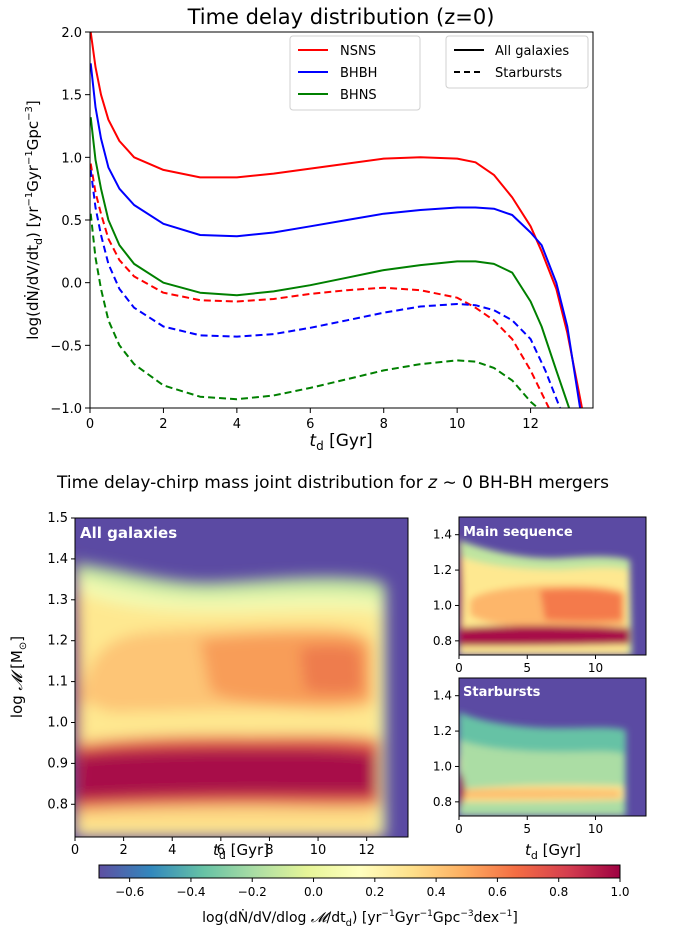 Image resolution: width=689 pixels, height=933 pixels. I want to click on panel-label-main-sequence: Main sequence, so click(518, 532).